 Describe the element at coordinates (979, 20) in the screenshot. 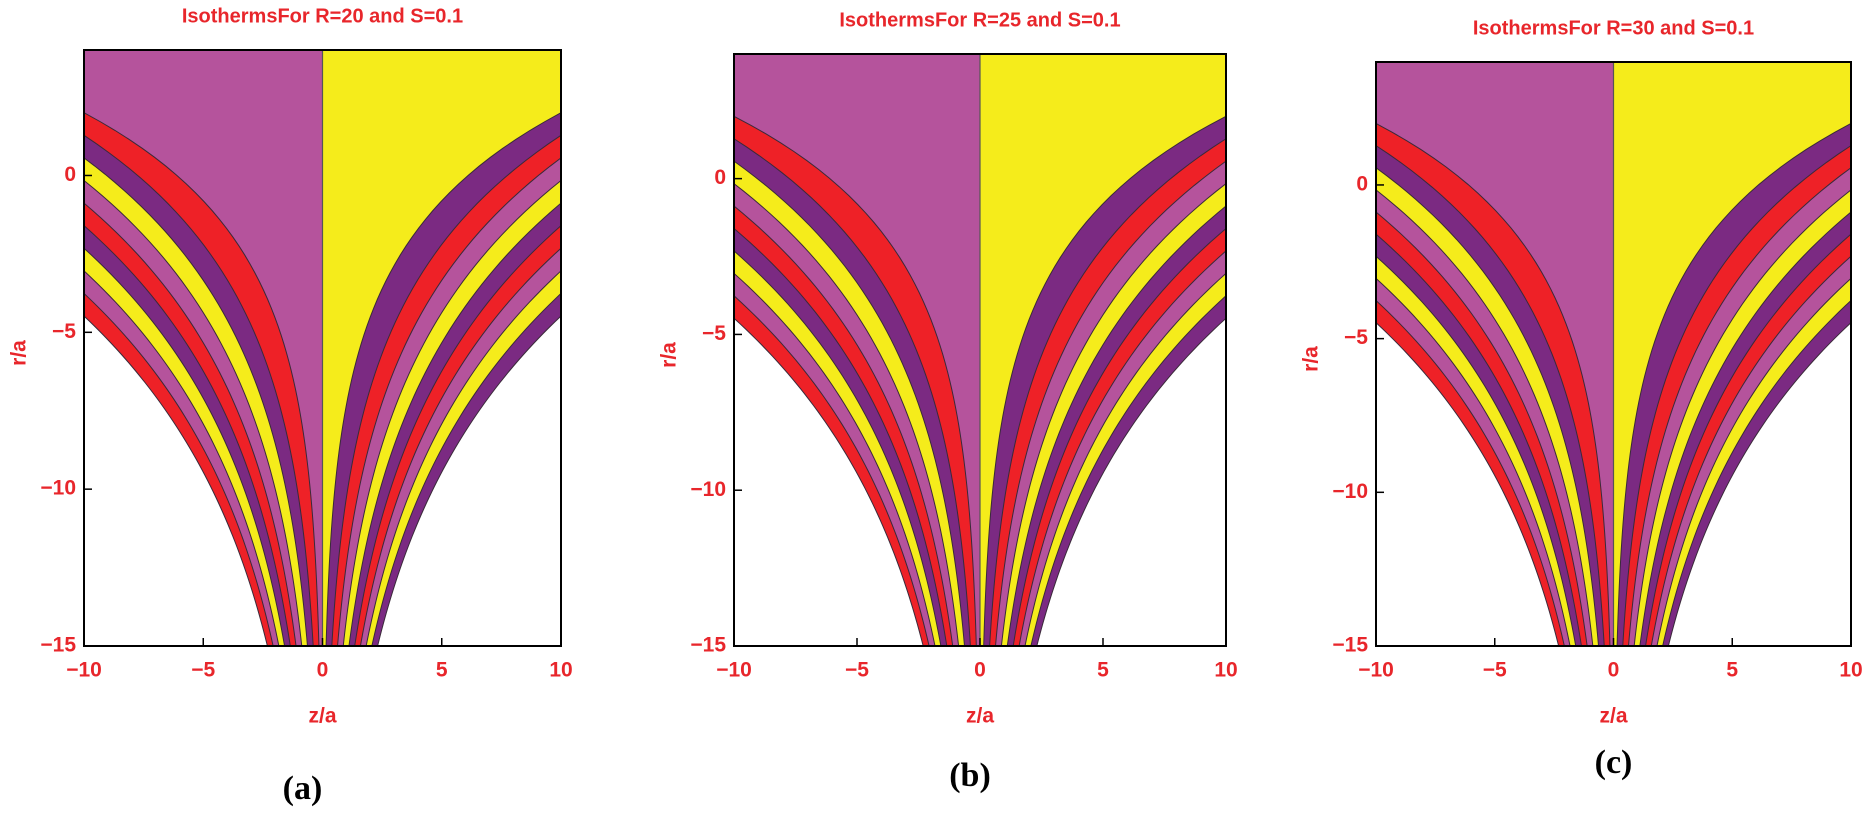

I see `chart-title: IsothermsFor R=25 and S=0.1` at that location.